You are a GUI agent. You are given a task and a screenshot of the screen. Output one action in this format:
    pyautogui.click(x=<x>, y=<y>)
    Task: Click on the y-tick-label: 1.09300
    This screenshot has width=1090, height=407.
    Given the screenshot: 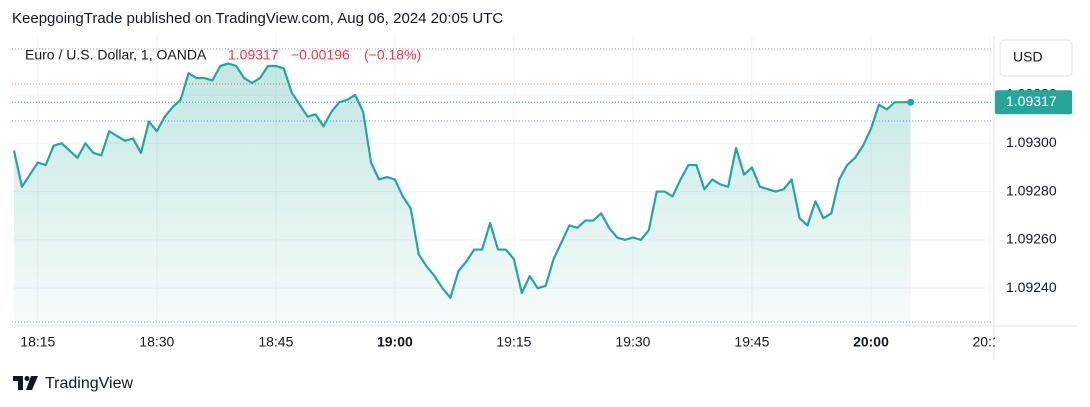 What is the action you would take?
    pyautogui.click(x=1031, y=142)
    